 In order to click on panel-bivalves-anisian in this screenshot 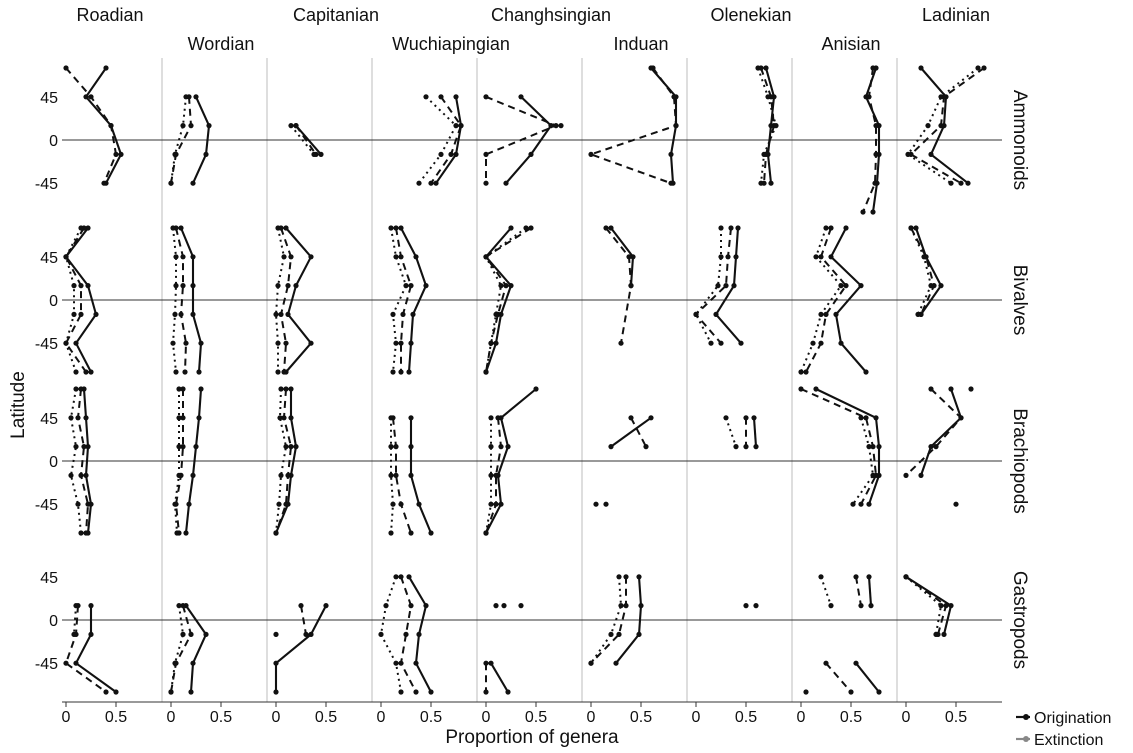, I will do `click(833, 300)`.